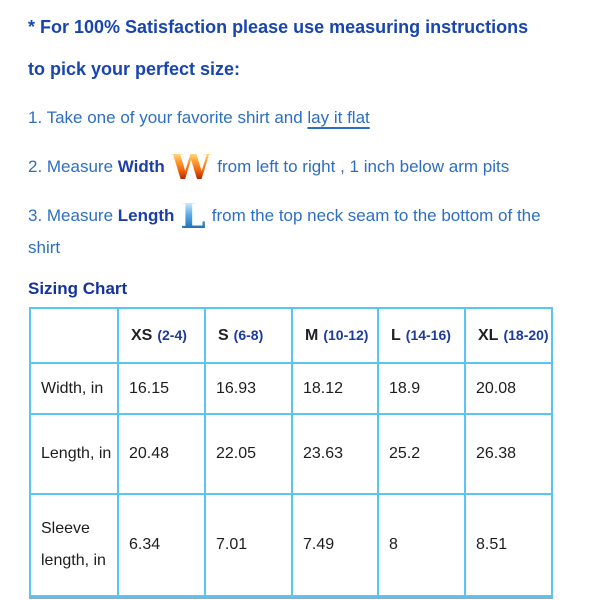 This screenshot has width=600, height=600. Describe the element at coordinates (346, 334) in the screenshot. I see `size-range: (10-12)` at that location.